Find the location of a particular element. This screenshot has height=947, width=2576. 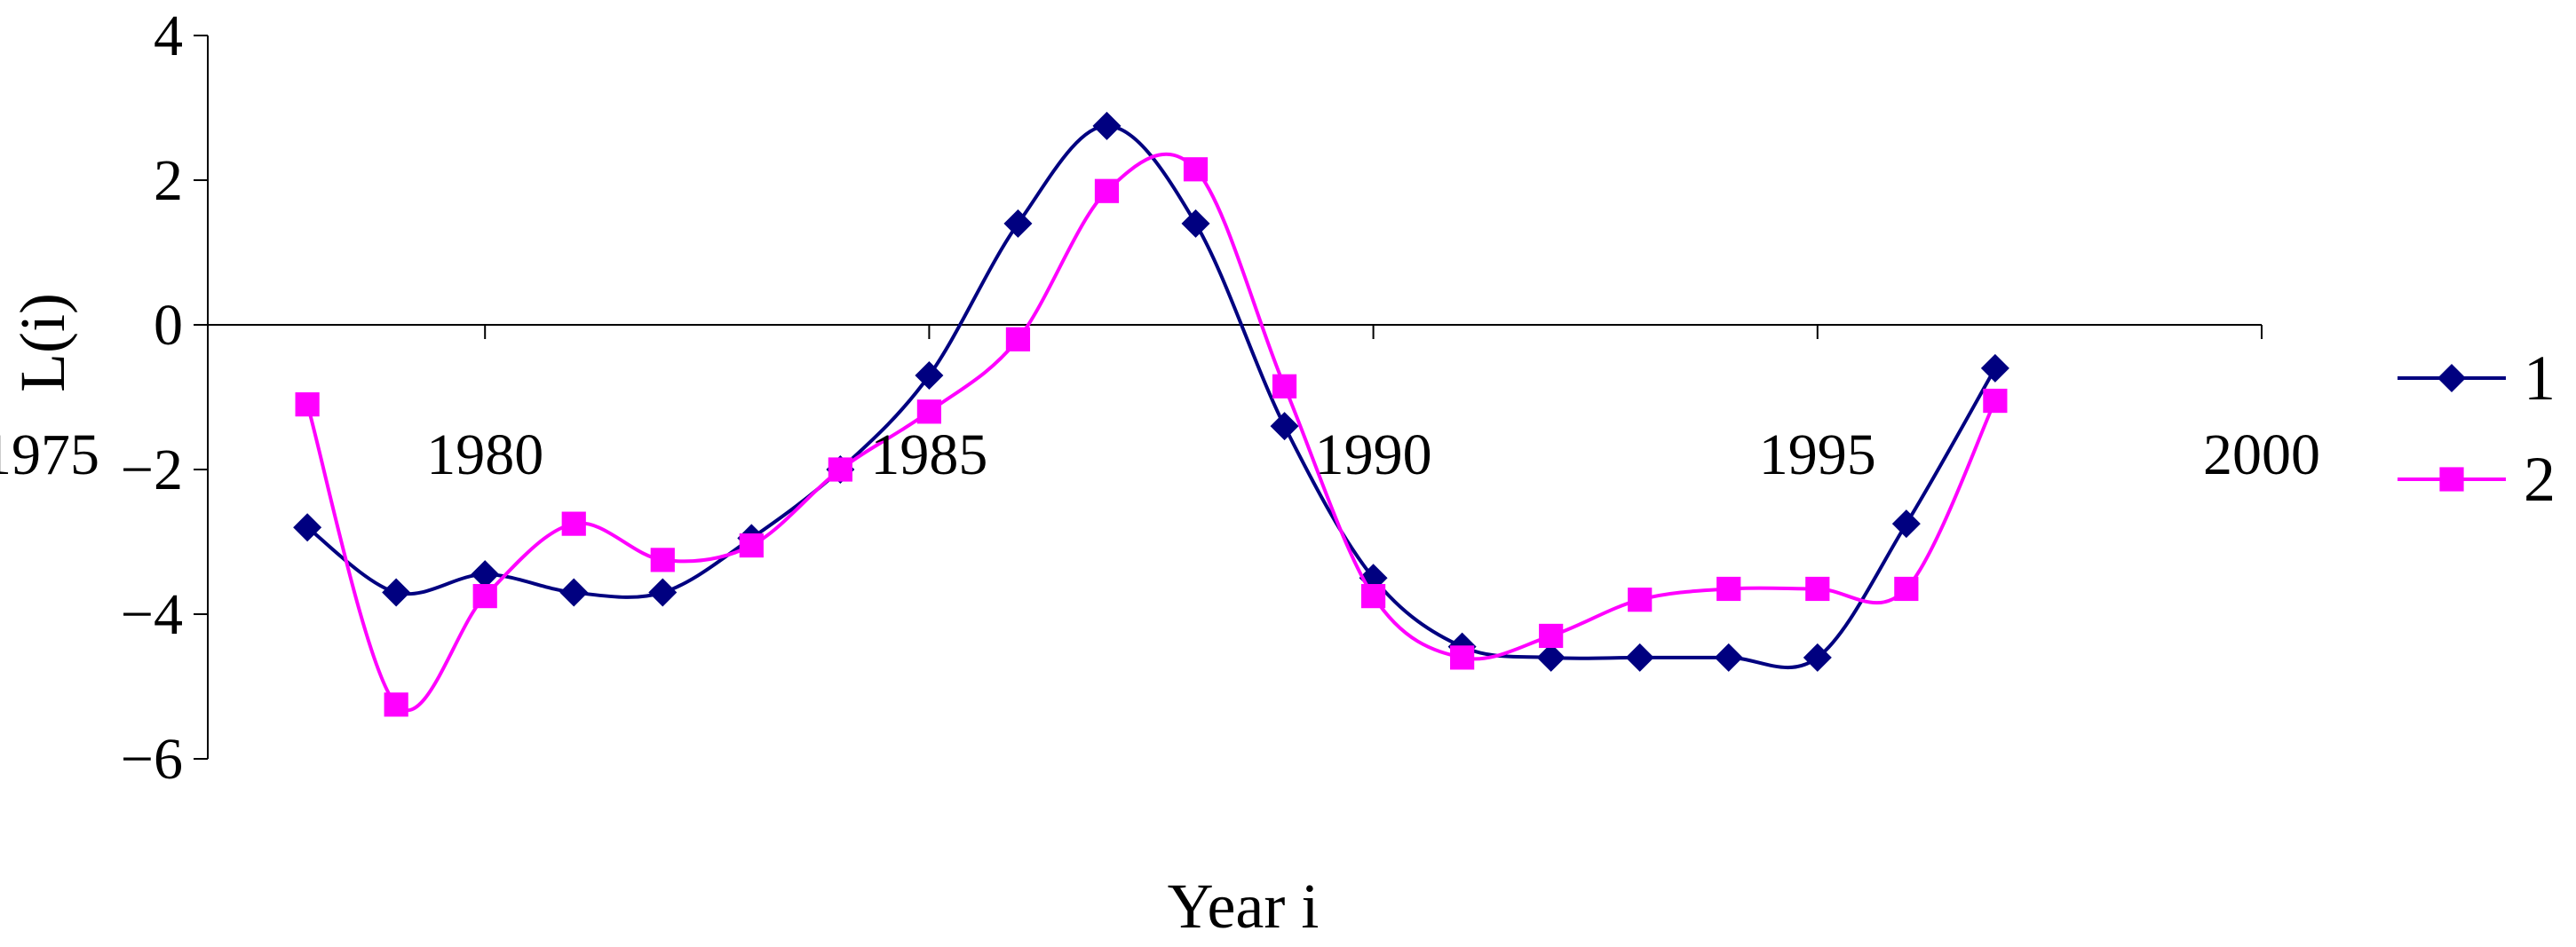

legend-label: 2 is located at coordinates (2540, 479).